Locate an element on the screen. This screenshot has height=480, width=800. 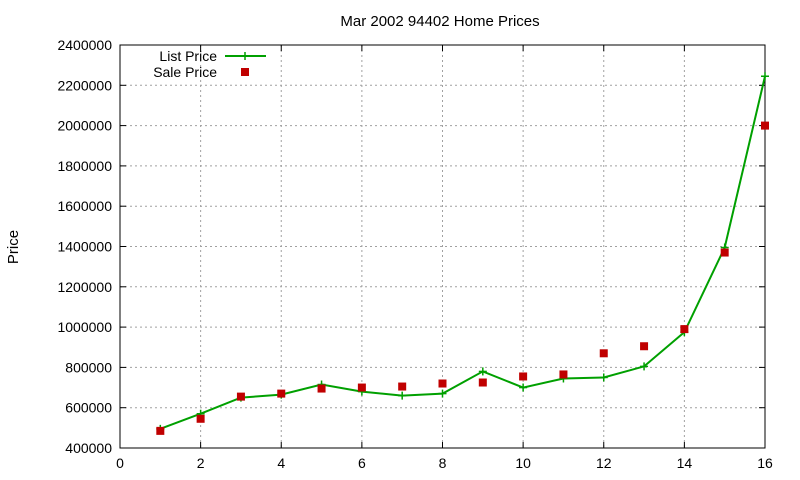
y-tick-label: 2400000 is located at coordinates (84, 45).